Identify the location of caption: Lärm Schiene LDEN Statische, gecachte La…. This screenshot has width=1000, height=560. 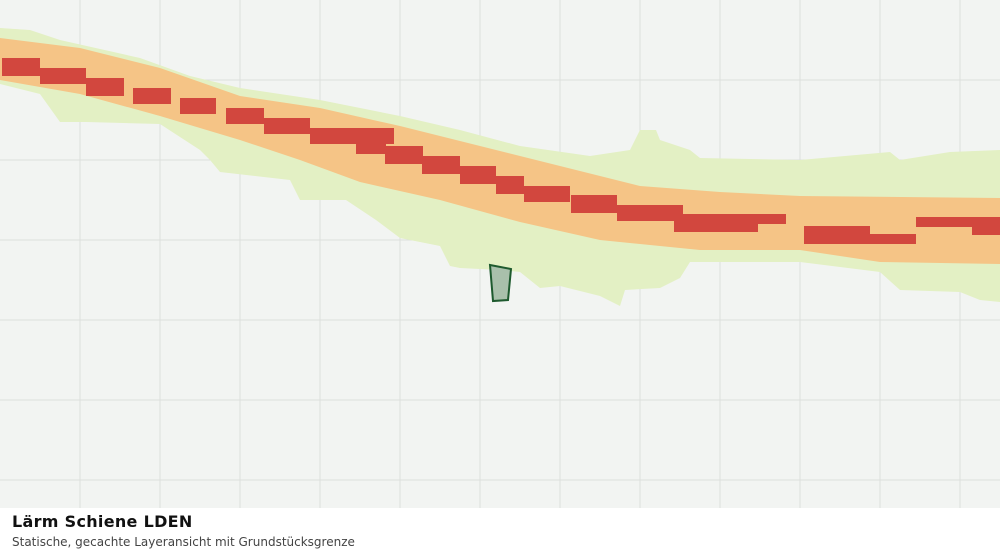
(183, 530).